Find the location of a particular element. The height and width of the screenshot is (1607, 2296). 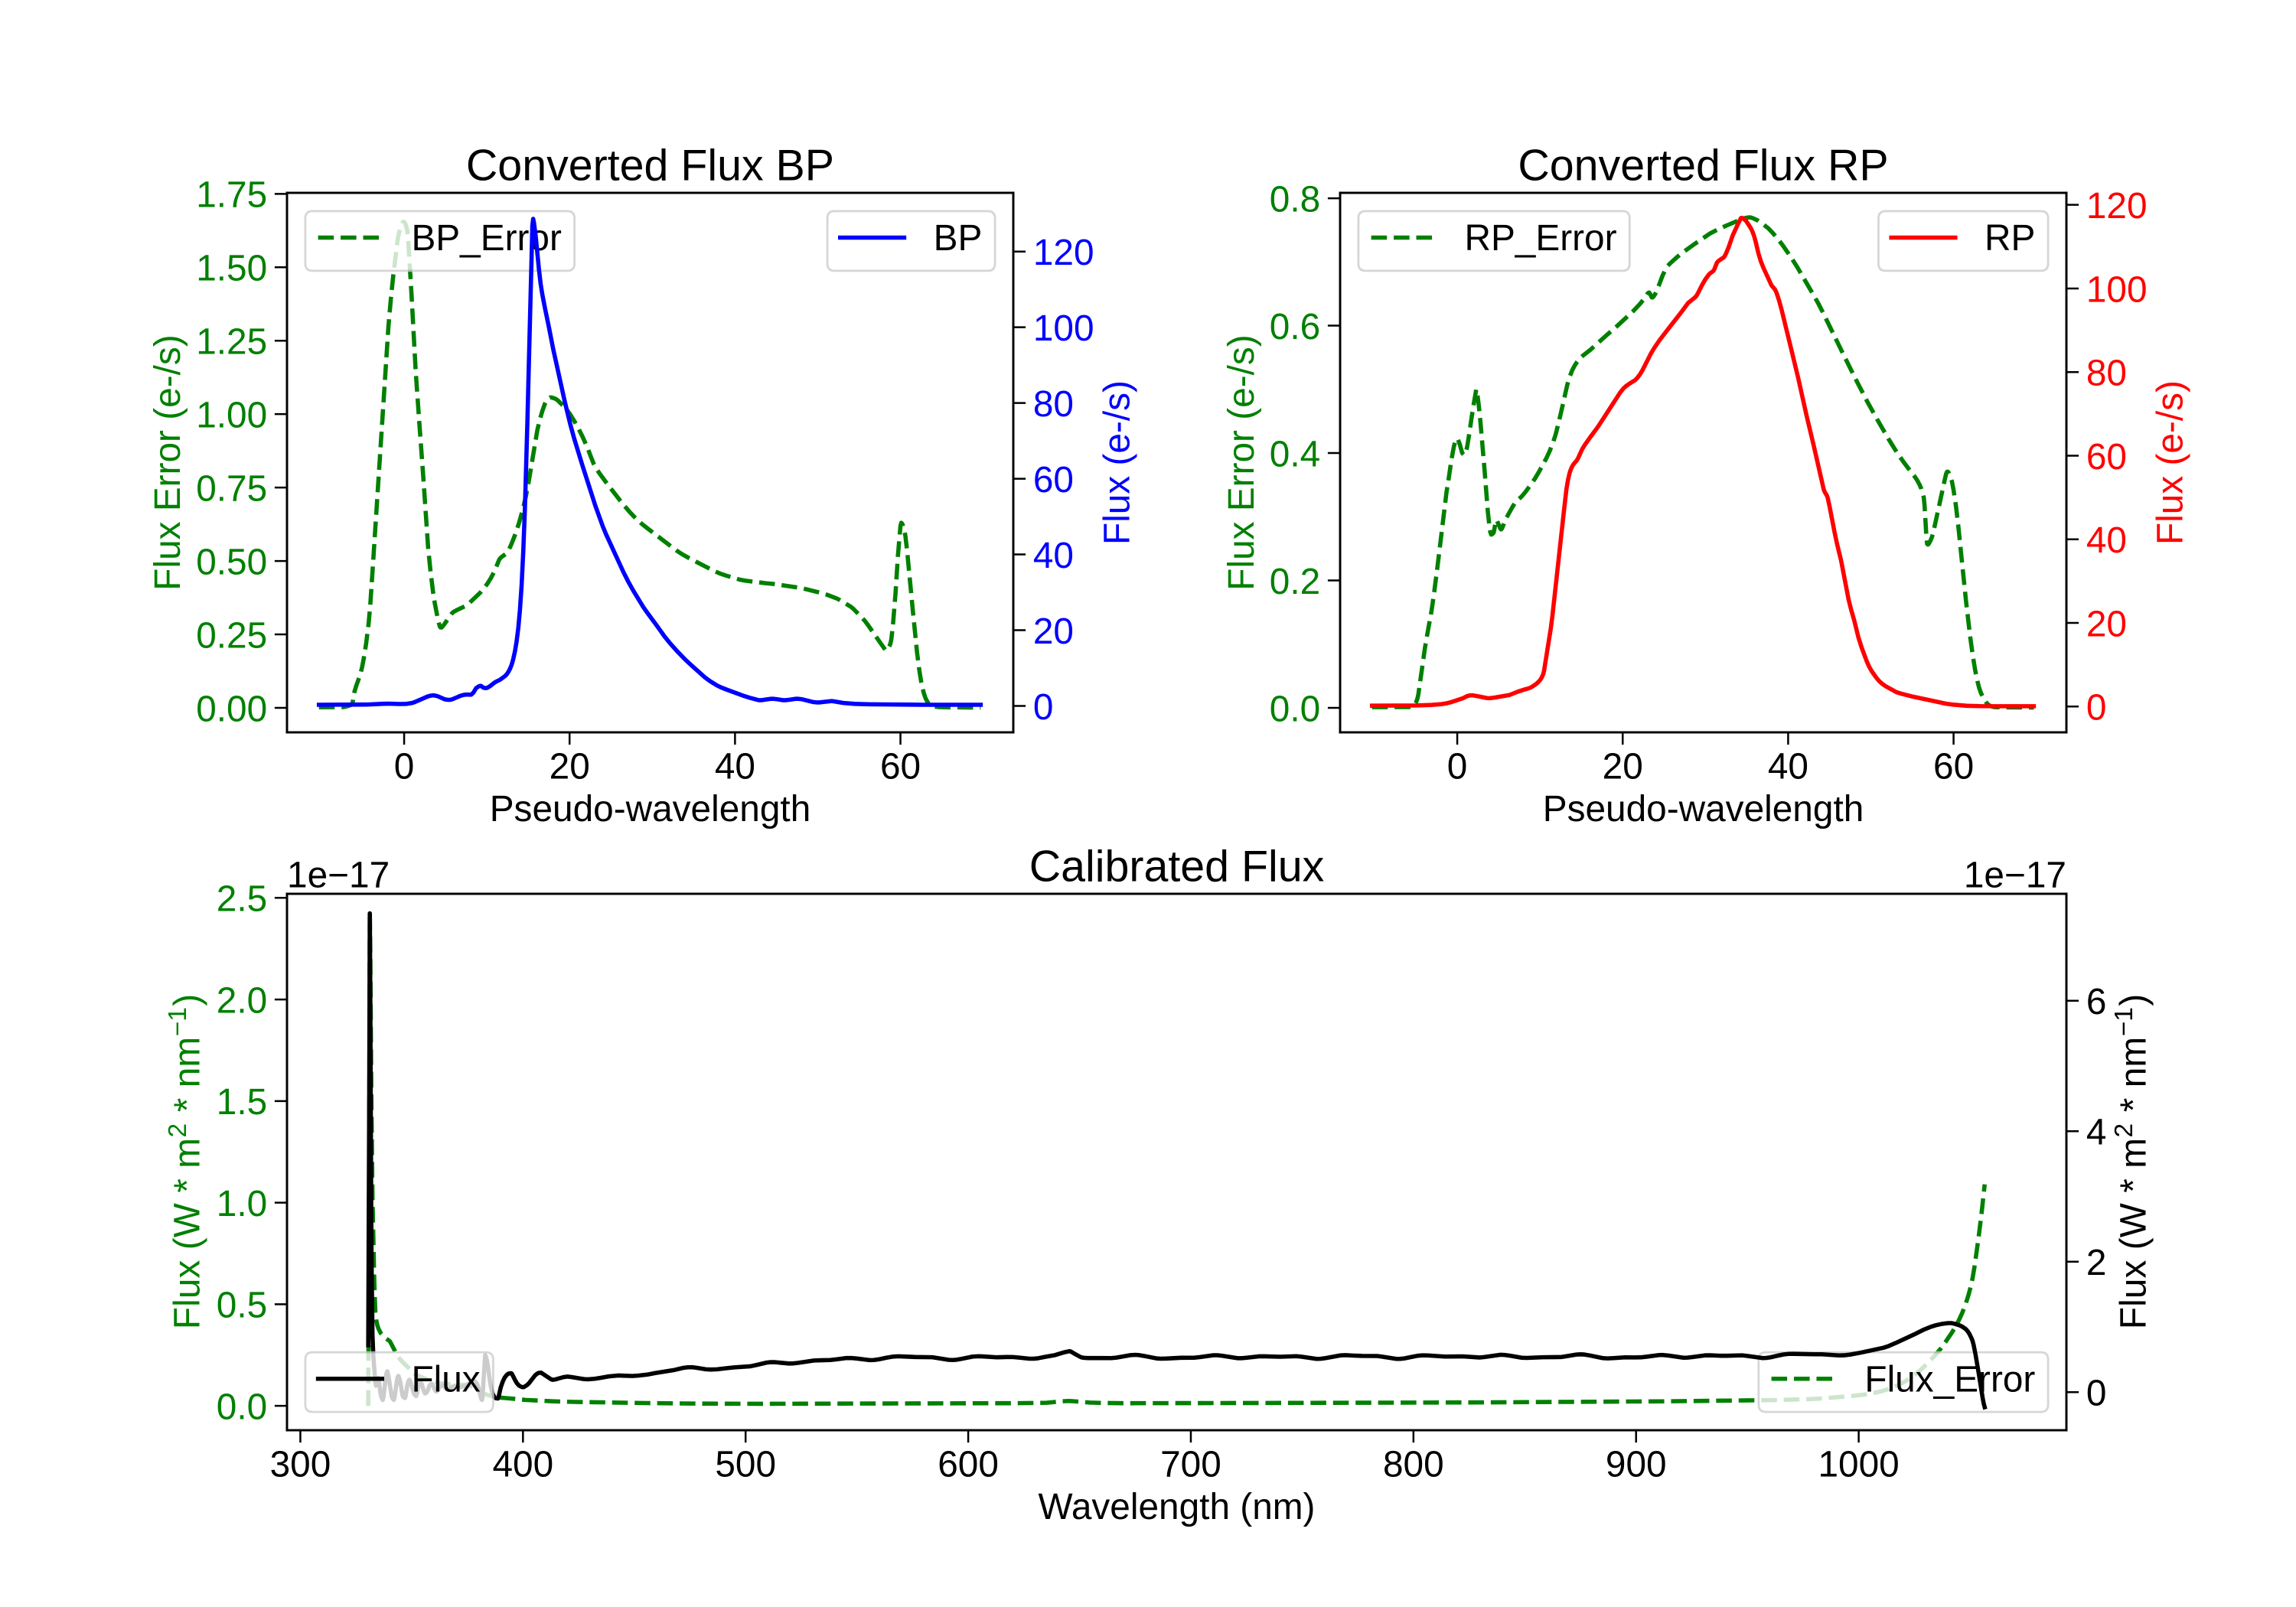

svg-text: 1000 is located at coordinates (1858, 1464).